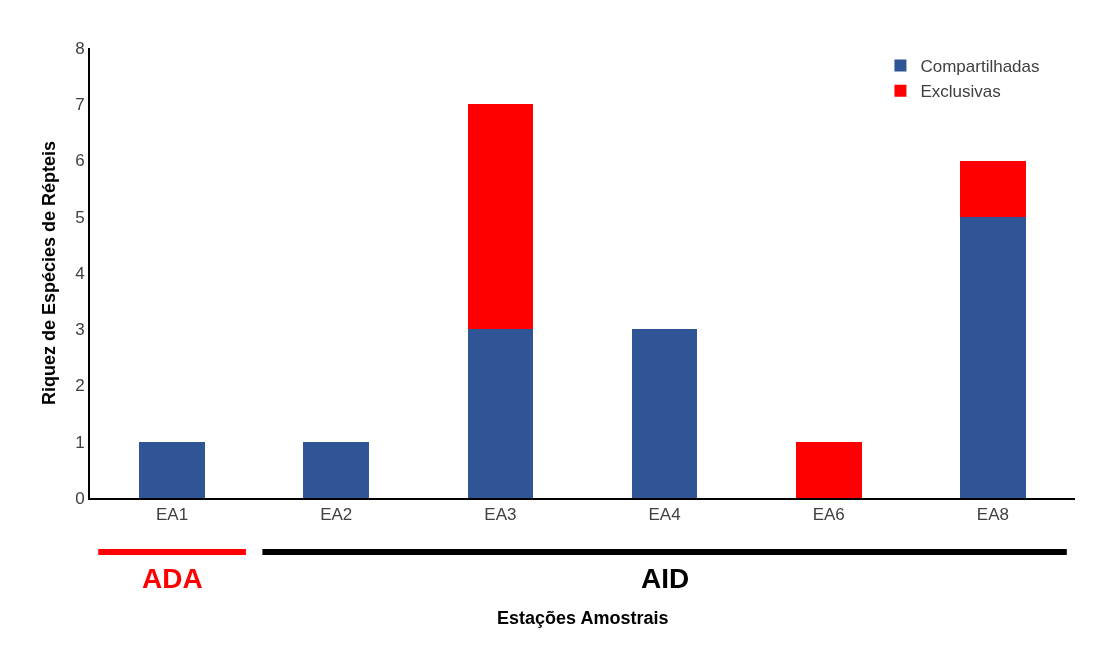 The image size is (1099, 648). What do you see at coordinates (500, 515) in the screenshot?
I see `x-tick-label: EA3` at bounding box center [500, 515].